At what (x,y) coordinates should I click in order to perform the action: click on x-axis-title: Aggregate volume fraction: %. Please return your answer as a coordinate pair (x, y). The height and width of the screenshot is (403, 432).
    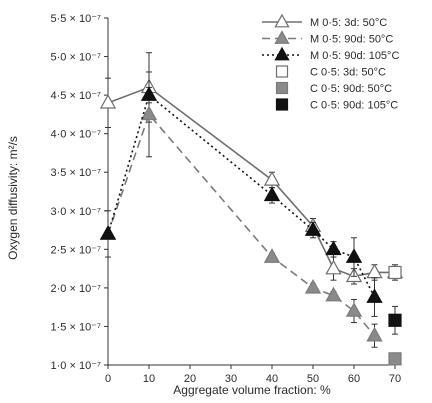
    Looking at the image, I should click on (252, 390).